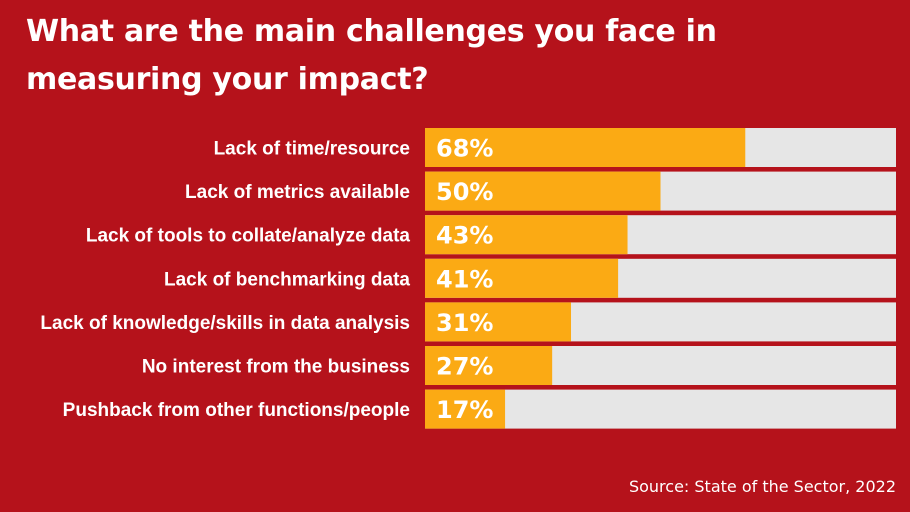 This screenshot has width=910, height=512. I want to click on category-label: No interest from the business, so click(276, 367).